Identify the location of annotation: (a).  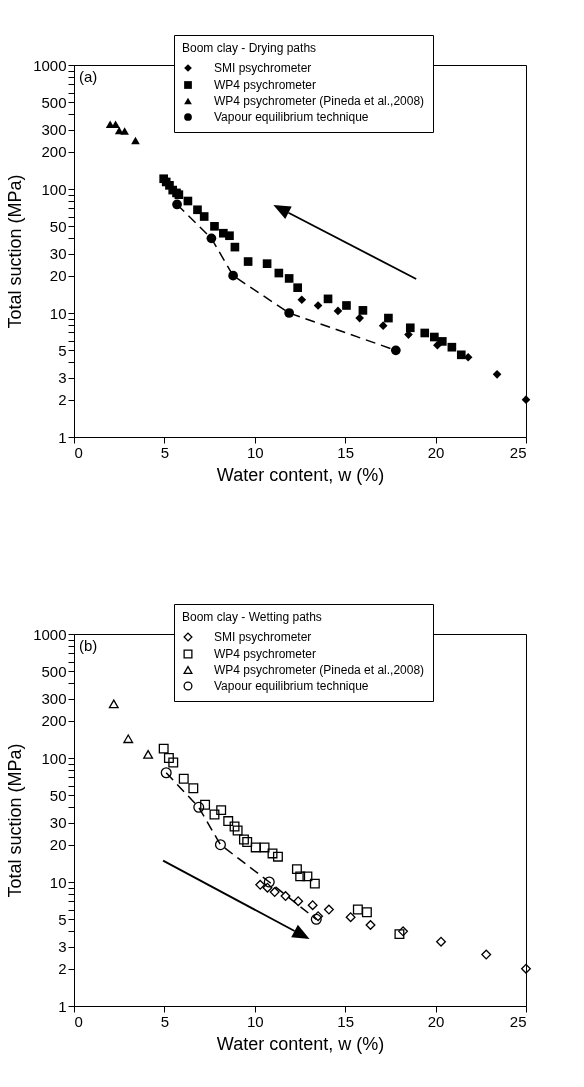
(88, 76).